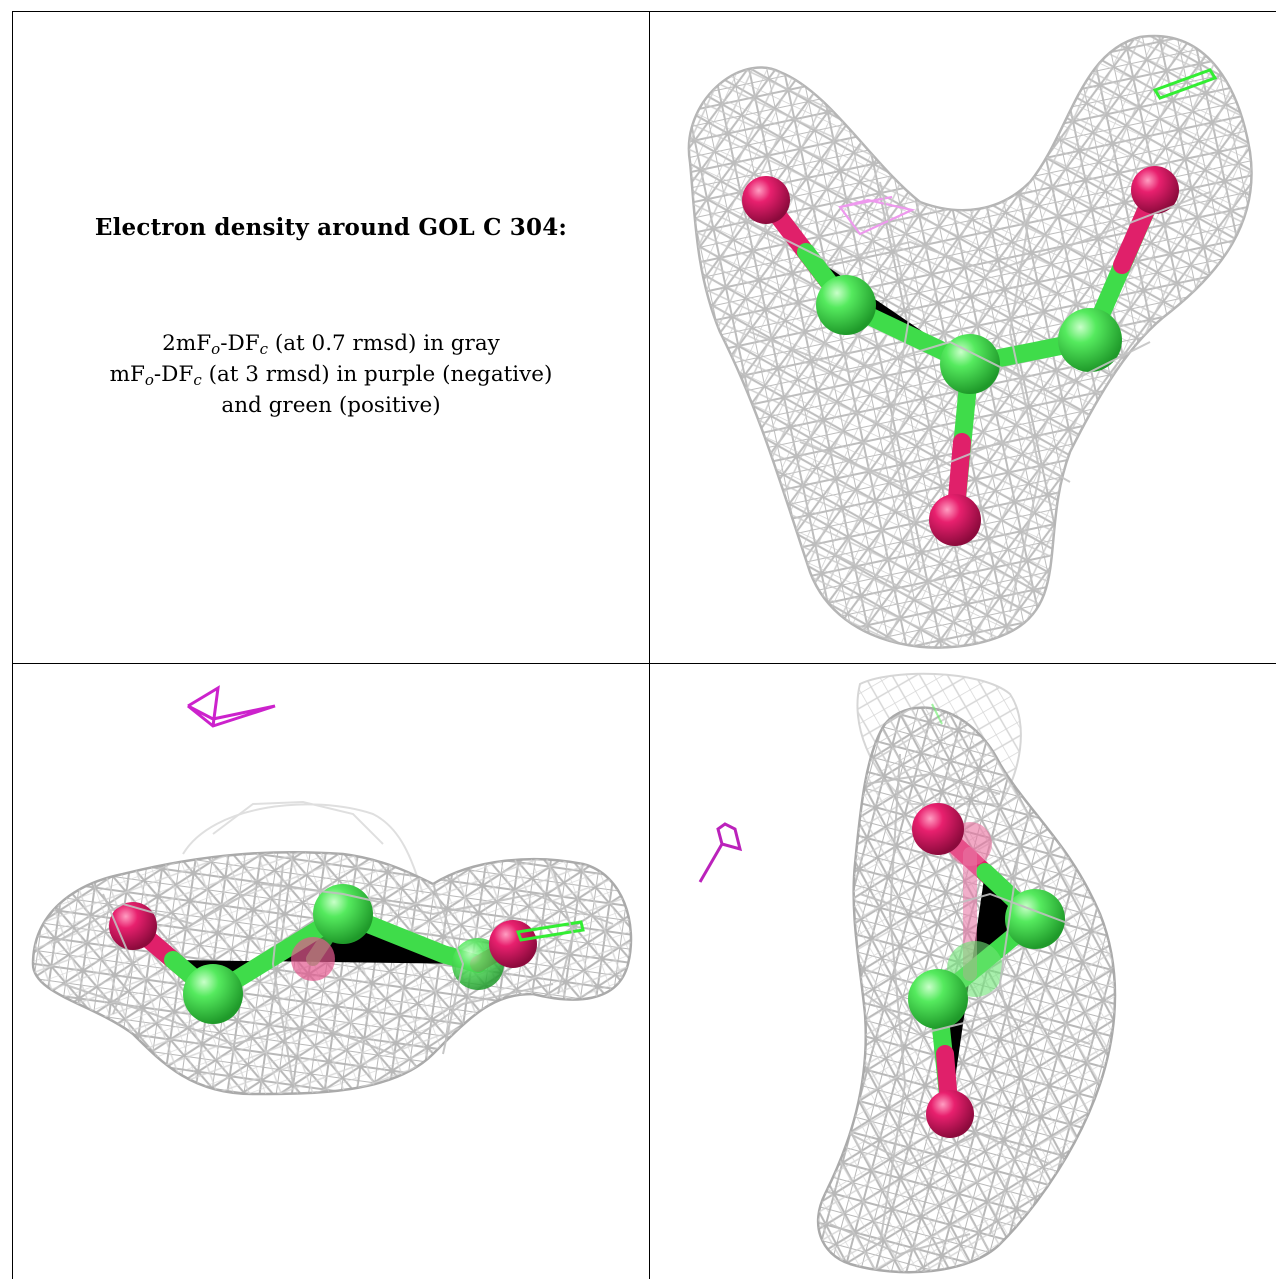 This screenshot has height=1279, width=1276. Describe the element at coordinates (331, 344) in the screenshot. I see `legend-line-2fofc: 2mFo-DFc (at 0.7 rmsd) in gray` at that location.